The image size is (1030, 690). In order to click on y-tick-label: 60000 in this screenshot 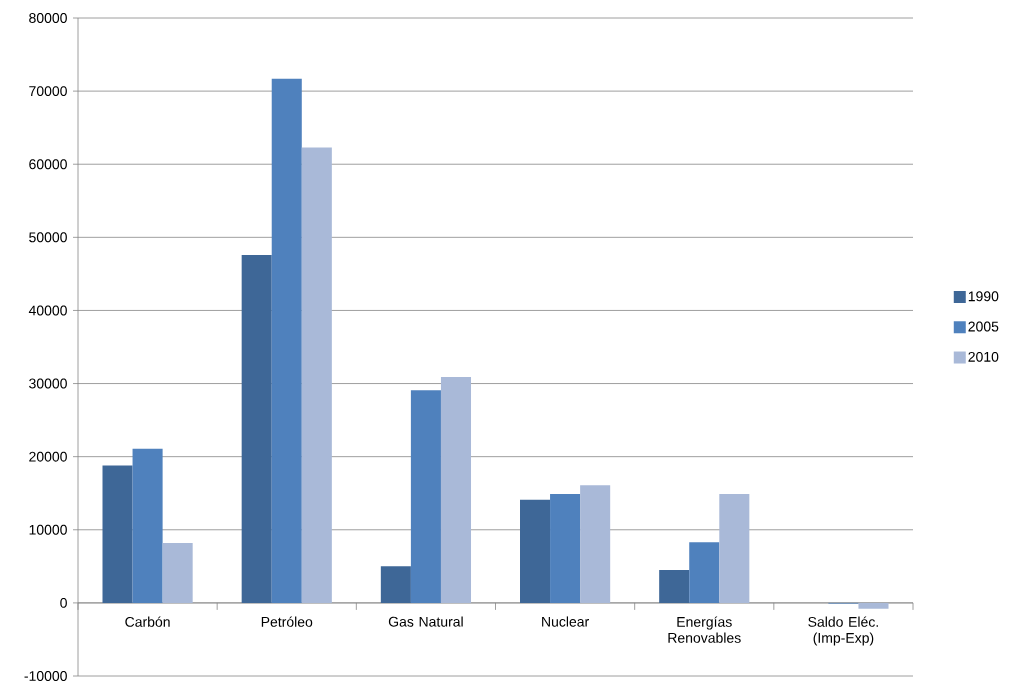, I will do `click(48, 164)`.